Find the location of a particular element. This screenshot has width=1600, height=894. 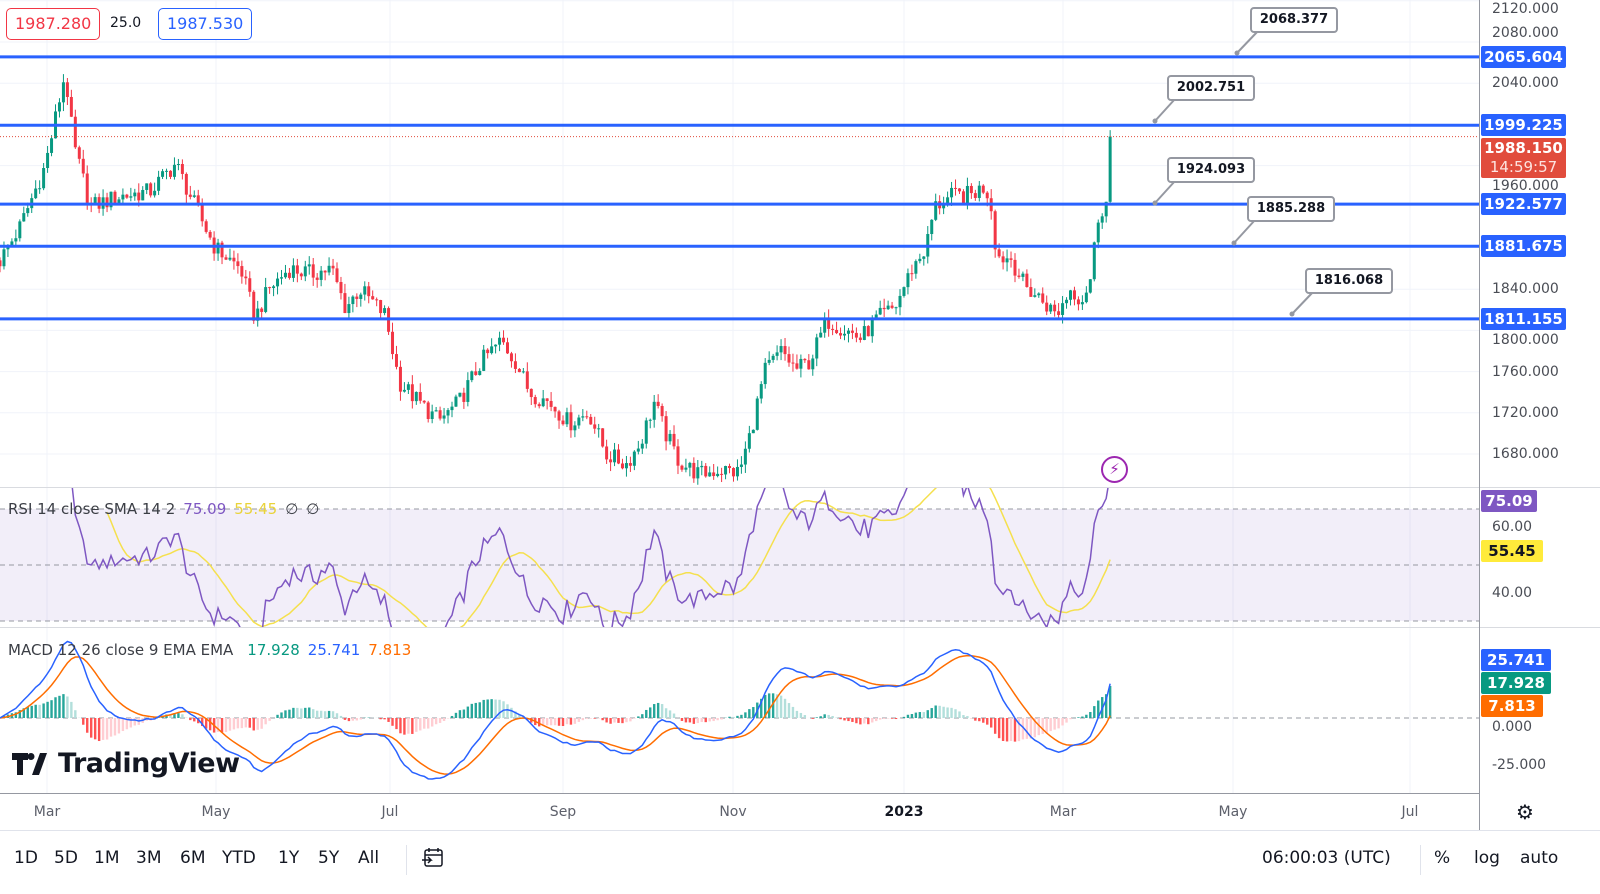

time-axis: Mar May Jul Sep Nov 2023 Mar May Jul is located at coordinates (739, 811).